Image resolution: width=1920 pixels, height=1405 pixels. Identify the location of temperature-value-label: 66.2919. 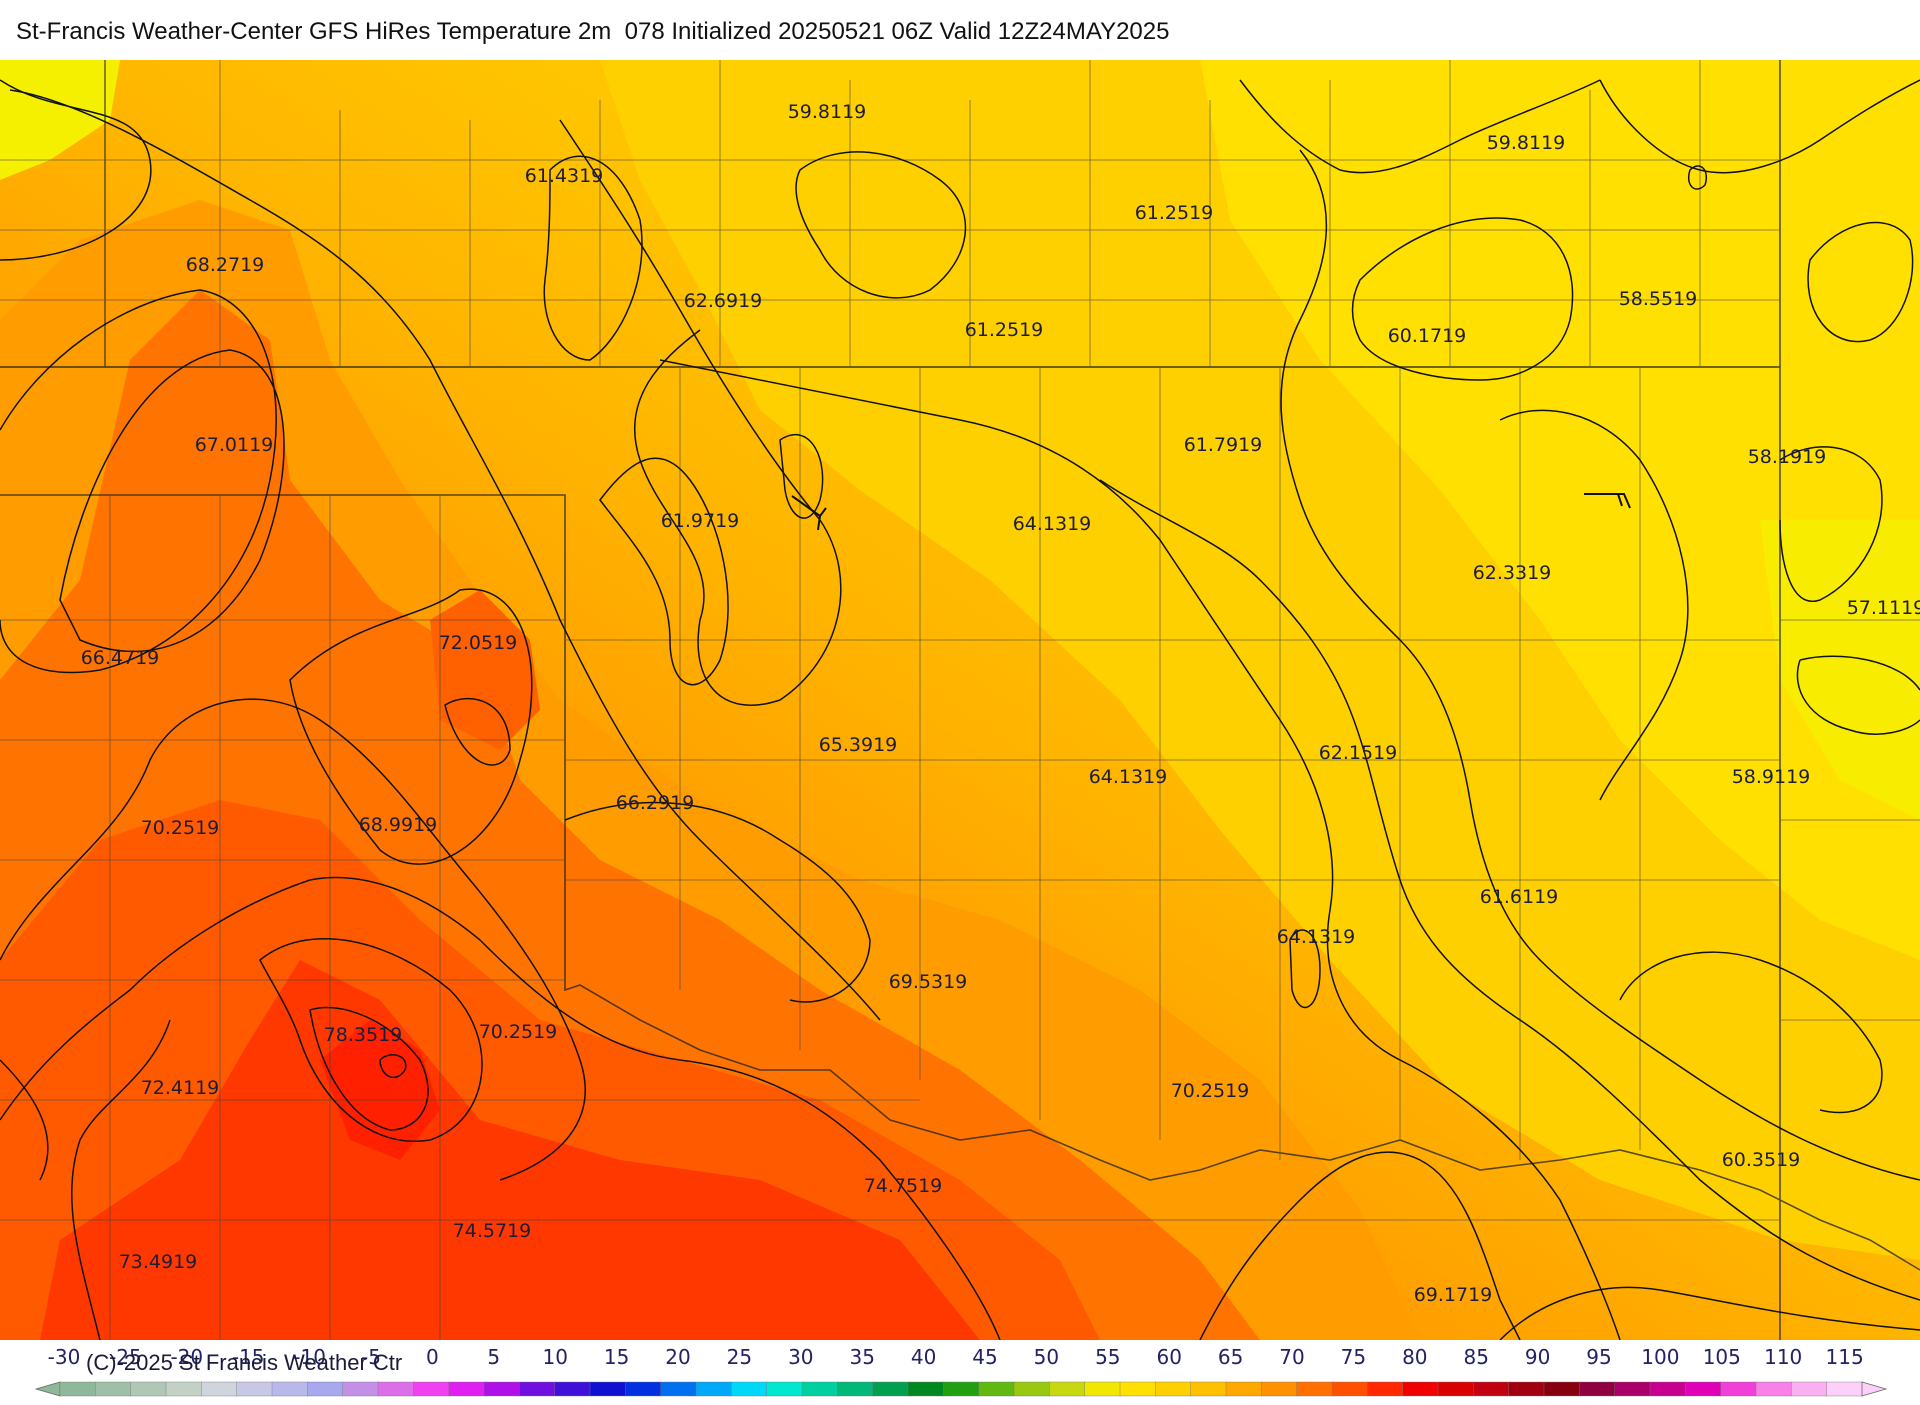
(655, 803).